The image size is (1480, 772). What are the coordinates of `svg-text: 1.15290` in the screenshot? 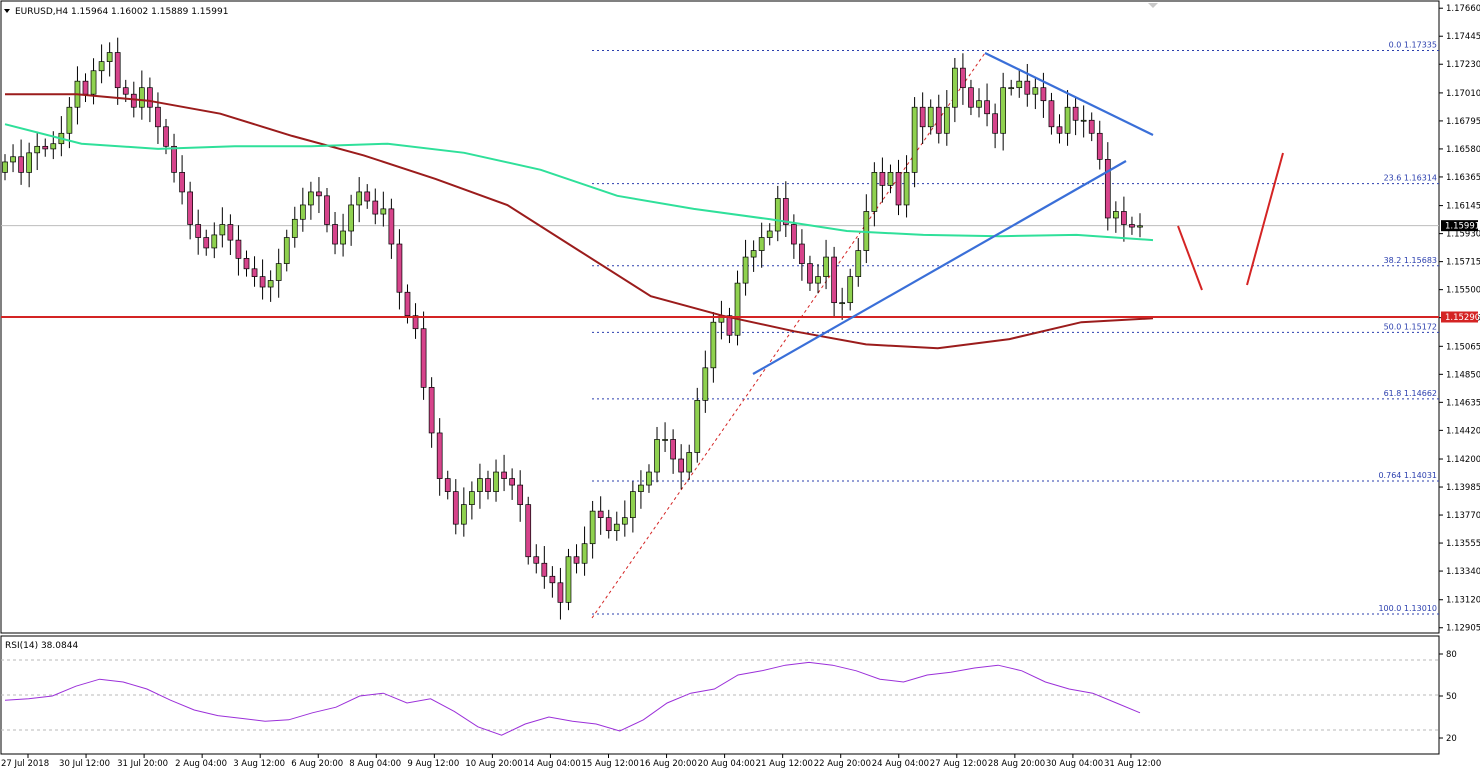 It's located at (1462, 318).